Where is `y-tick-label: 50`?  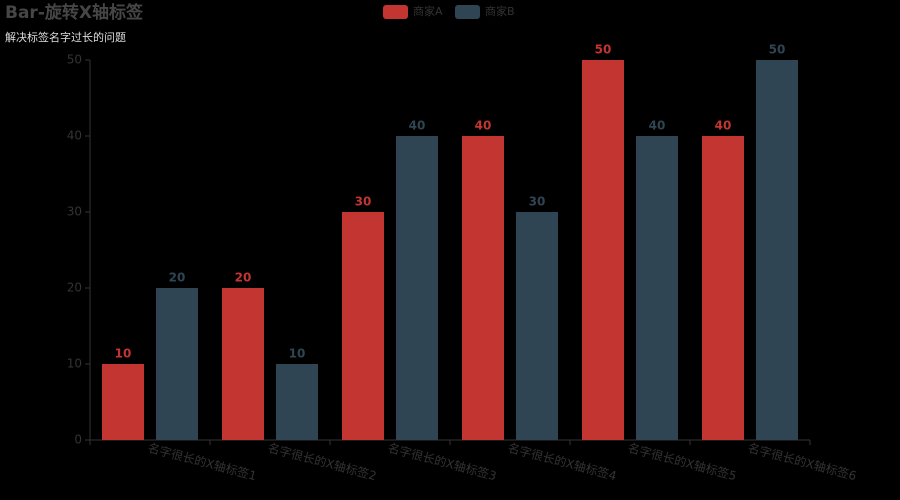 y-tick-label: 50 is located at coordinates (74, 60).